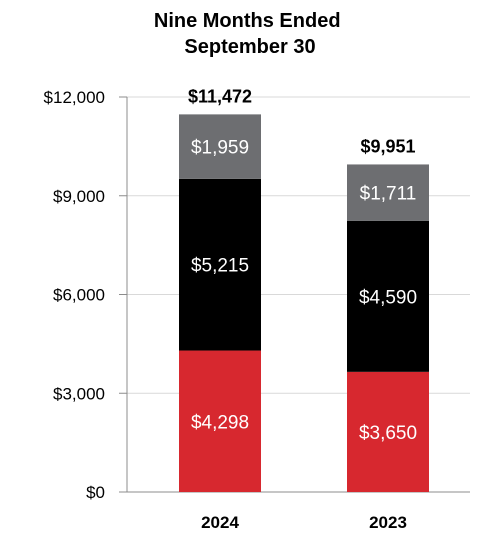  I want to click on segment-label-2024-1: $5,215, so click(220, 266).